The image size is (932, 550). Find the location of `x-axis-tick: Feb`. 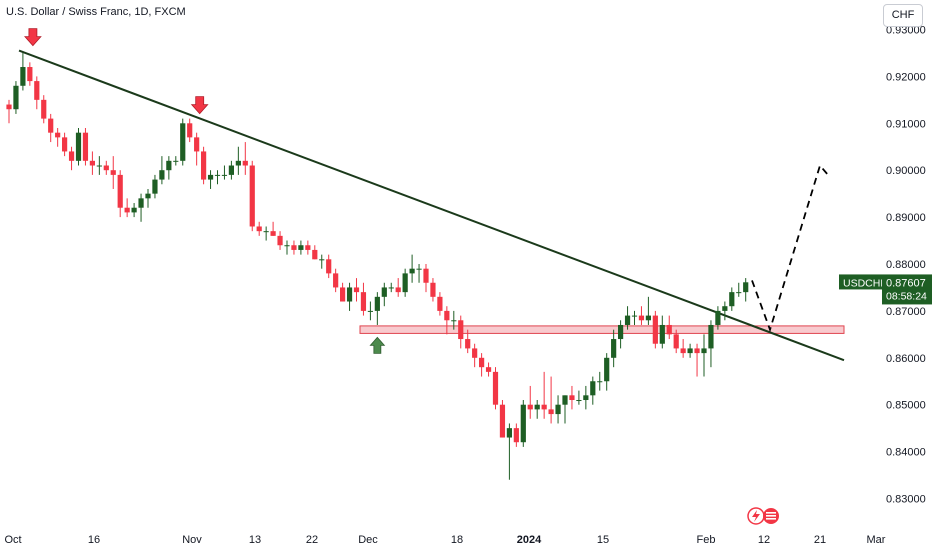

x-axis-tick: Feb is located at coordinates (706, 540).